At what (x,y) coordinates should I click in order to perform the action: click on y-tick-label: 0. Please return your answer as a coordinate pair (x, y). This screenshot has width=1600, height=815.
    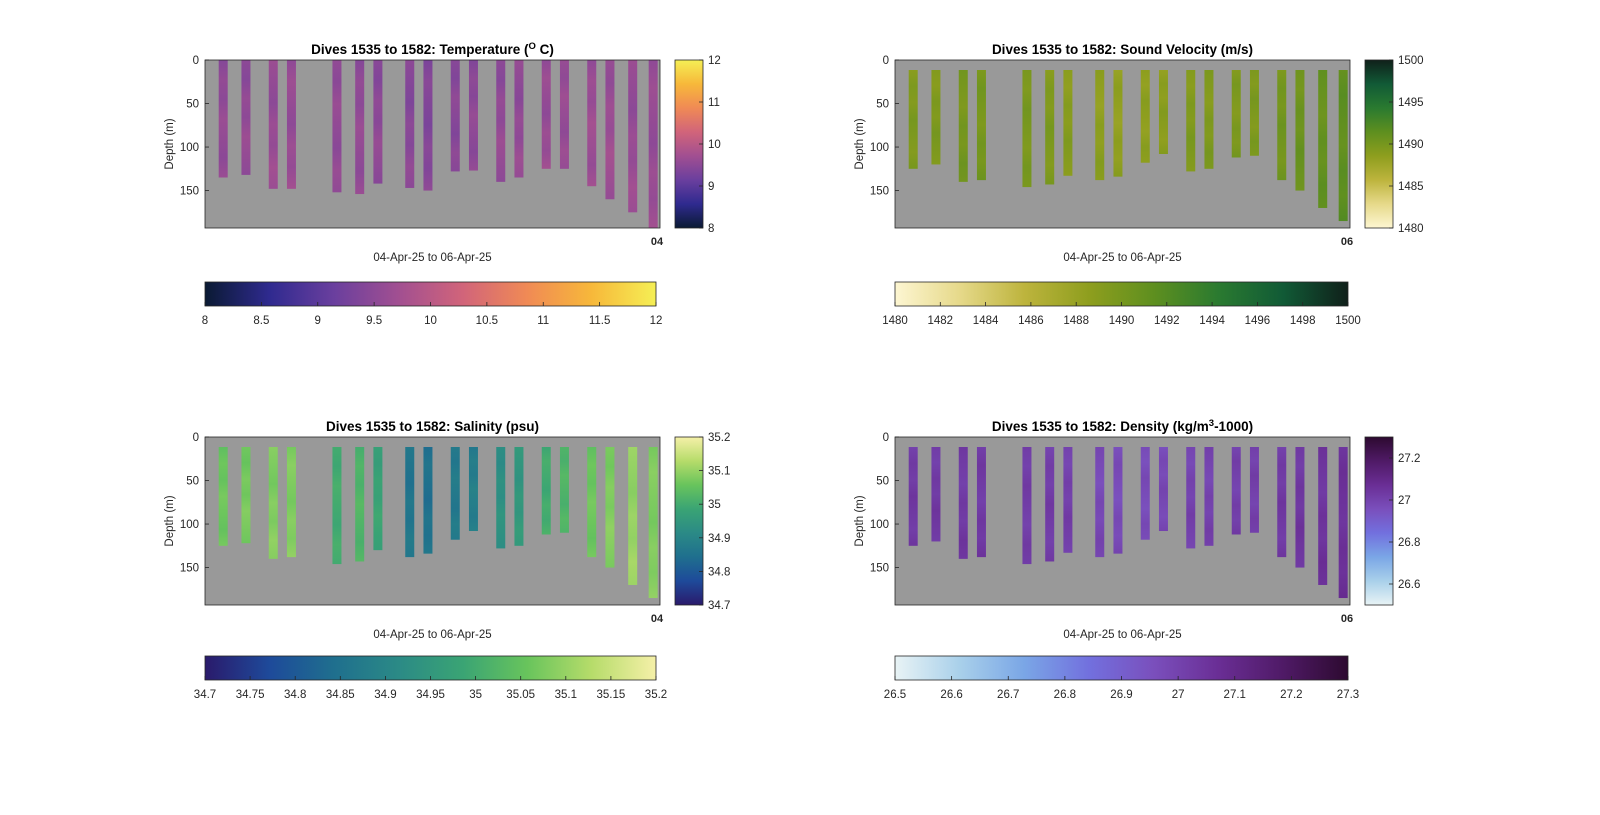
    Looking at the image, I should click on (886, 61).